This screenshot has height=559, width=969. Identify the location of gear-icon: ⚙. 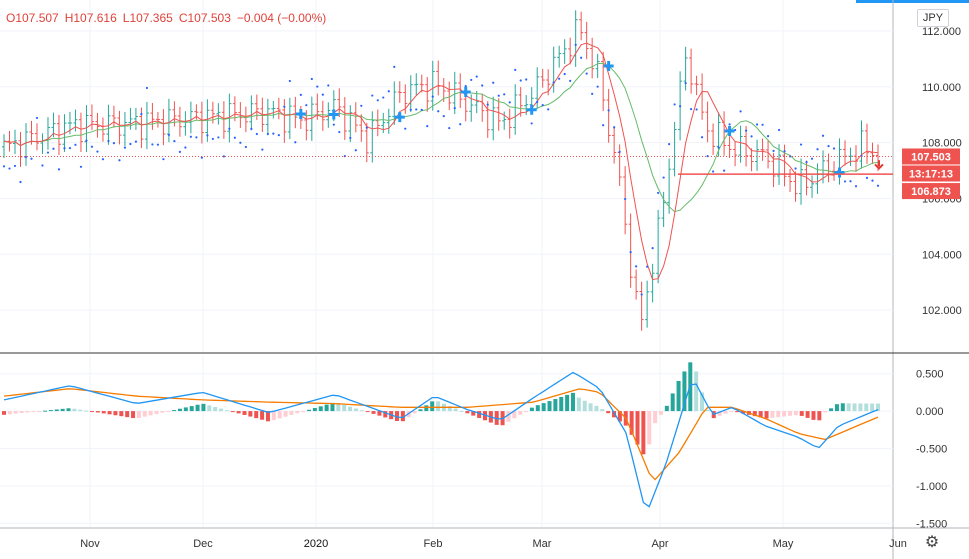
(932, 542).